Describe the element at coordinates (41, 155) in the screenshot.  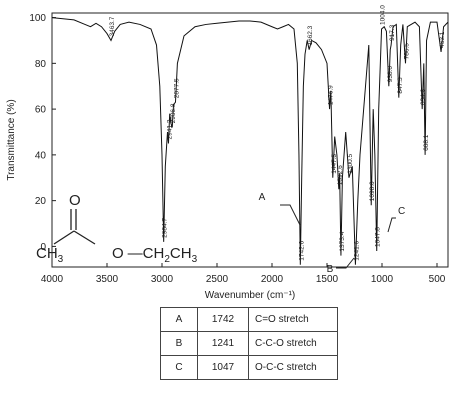
I see `y-tick-label: 40` at that location.